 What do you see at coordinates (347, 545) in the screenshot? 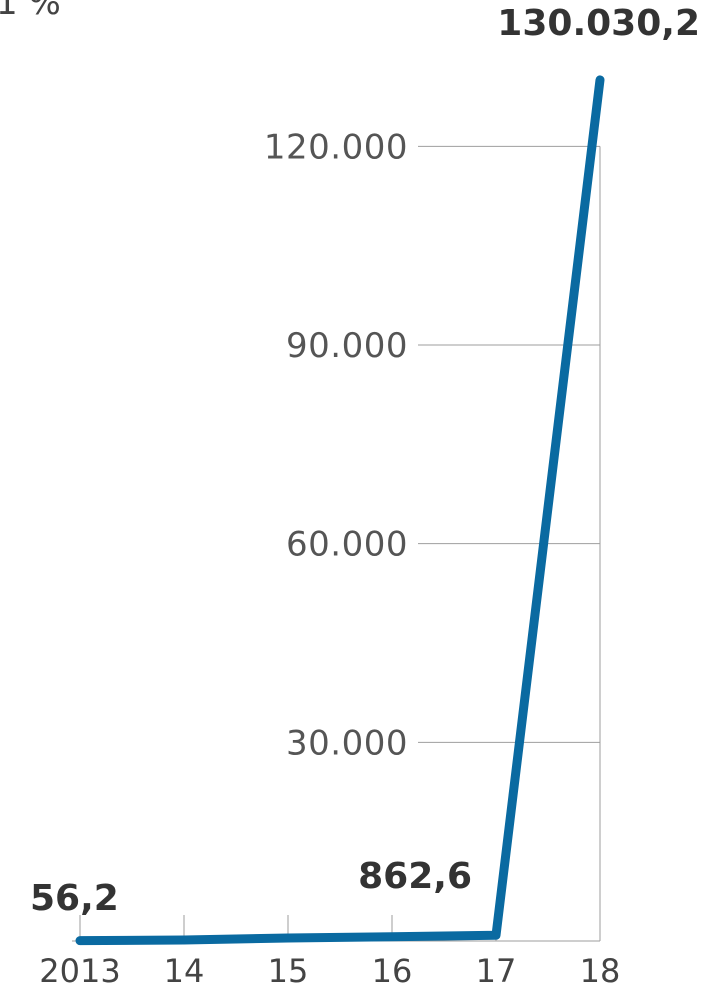
I see `y-tick-label: 60.000` at bounding box center [347, 545].